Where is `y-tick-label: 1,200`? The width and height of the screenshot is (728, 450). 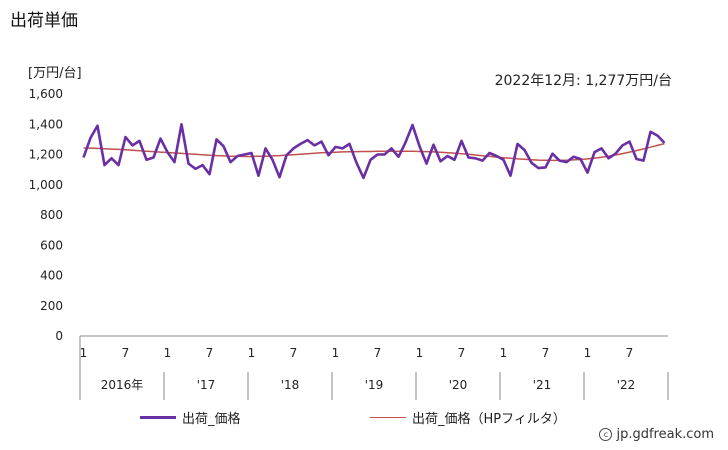
y-tick-label: 1,200 is located at coordinates (46, 155).